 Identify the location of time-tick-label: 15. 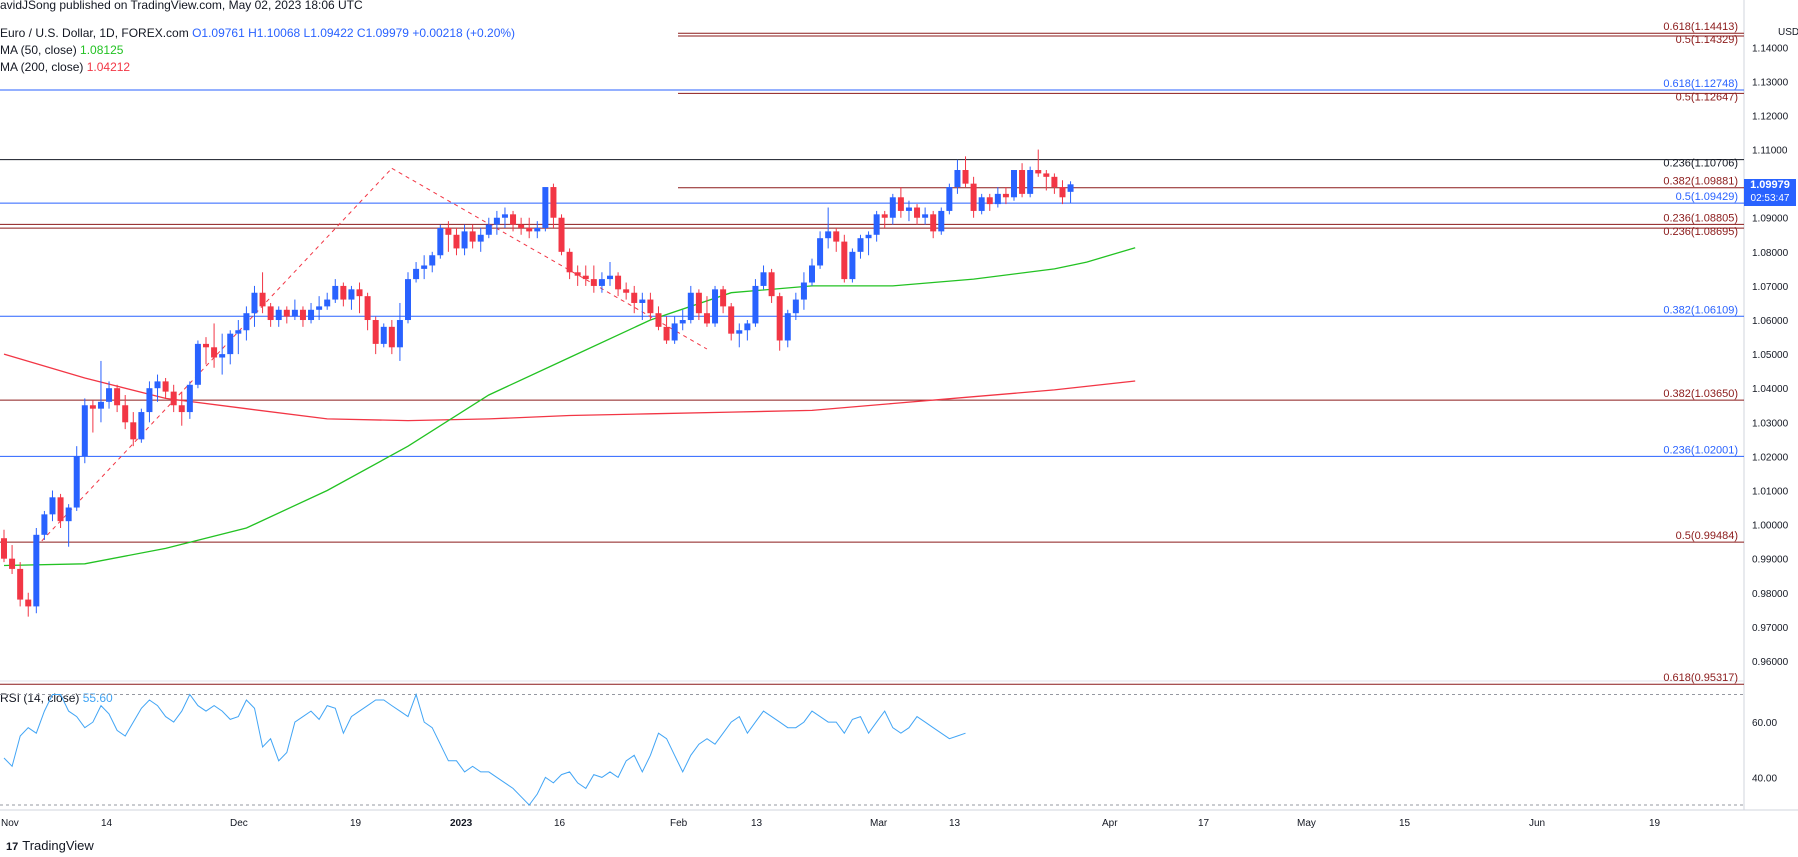
(1405, 823).